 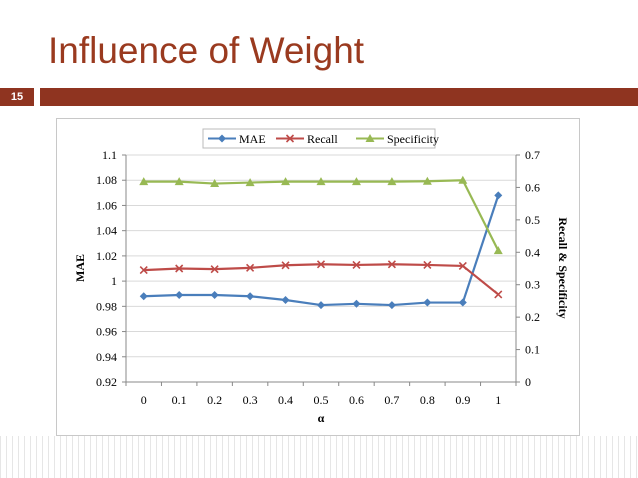 I want to click on legend-label: Recall, so click(x=322, y=139).